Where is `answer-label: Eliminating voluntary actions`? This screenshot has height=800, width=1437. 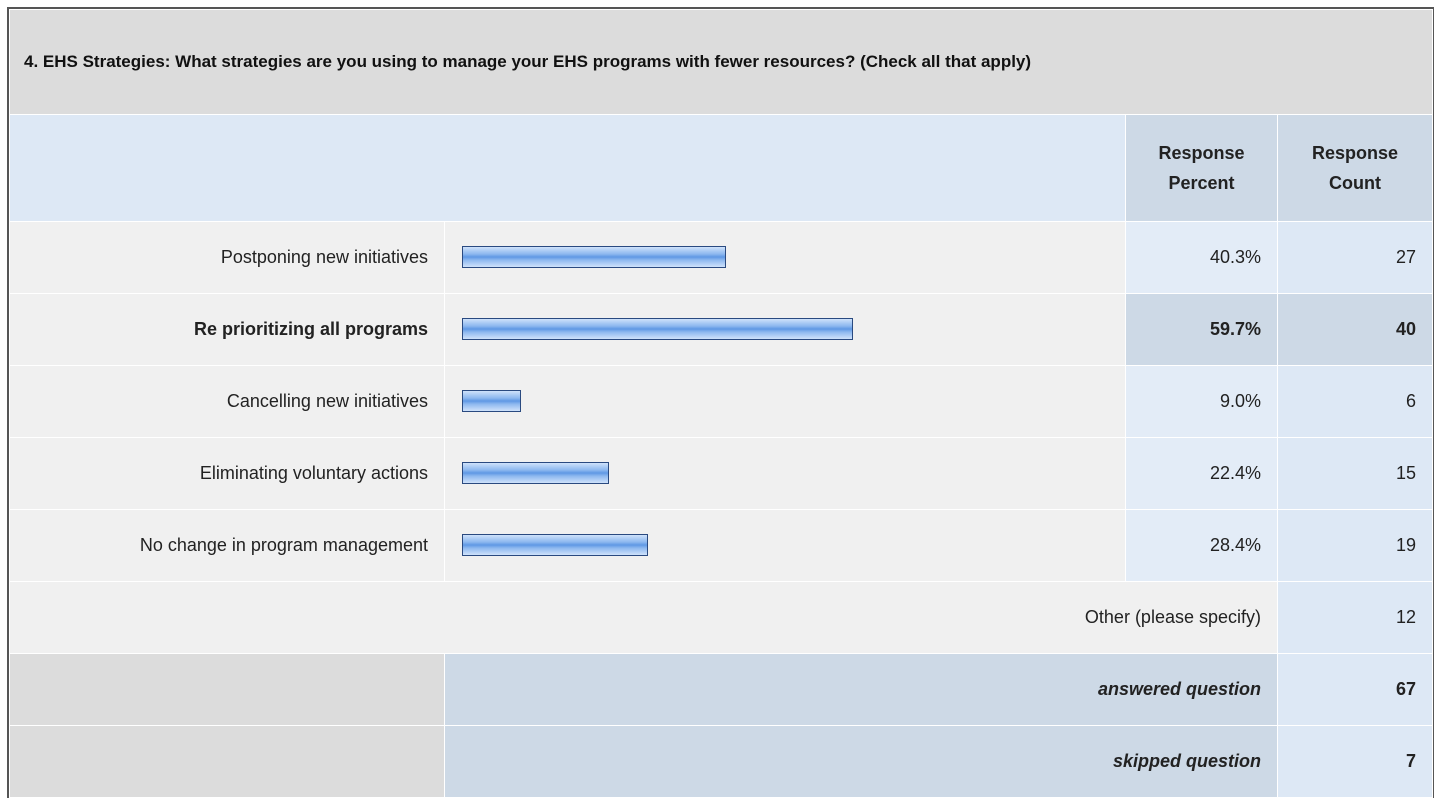 answer-label: Eliminating voluntary actions is located at coordinates (227, 473).